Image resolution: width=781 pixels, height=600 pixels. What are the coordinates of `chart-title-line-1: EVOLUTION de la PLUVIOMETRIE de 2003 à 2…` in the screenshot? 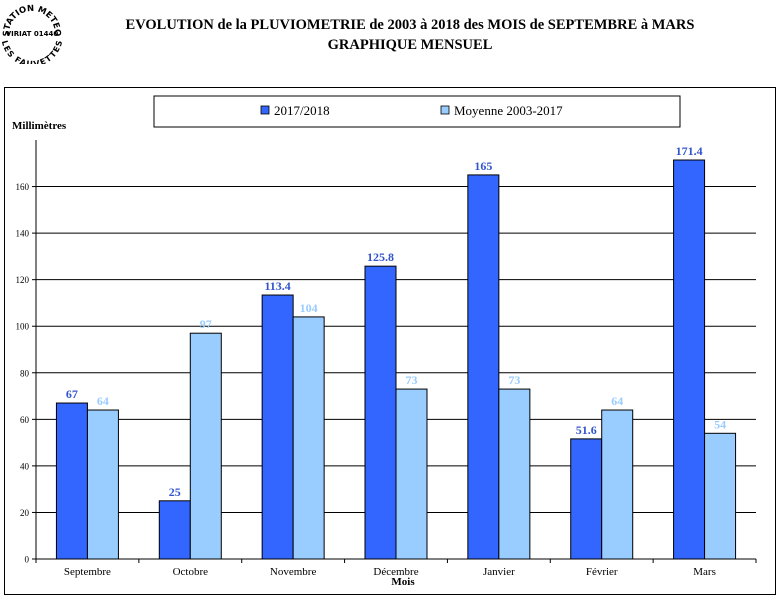 It's located at (410, 25).